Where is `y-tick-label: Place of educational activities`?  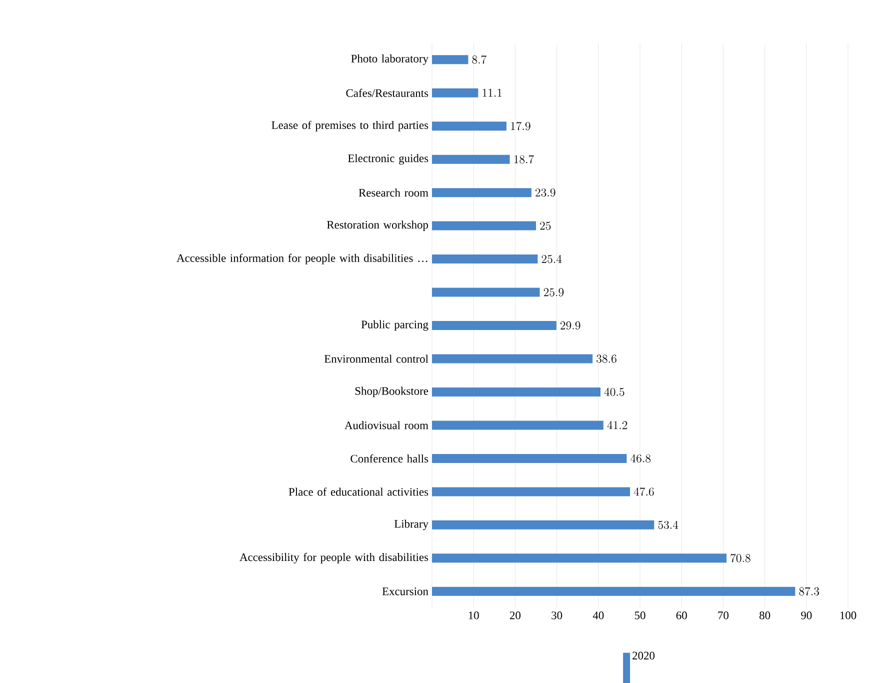 y-tick-label: Place of educational activities is located at coordinates (358, 492).